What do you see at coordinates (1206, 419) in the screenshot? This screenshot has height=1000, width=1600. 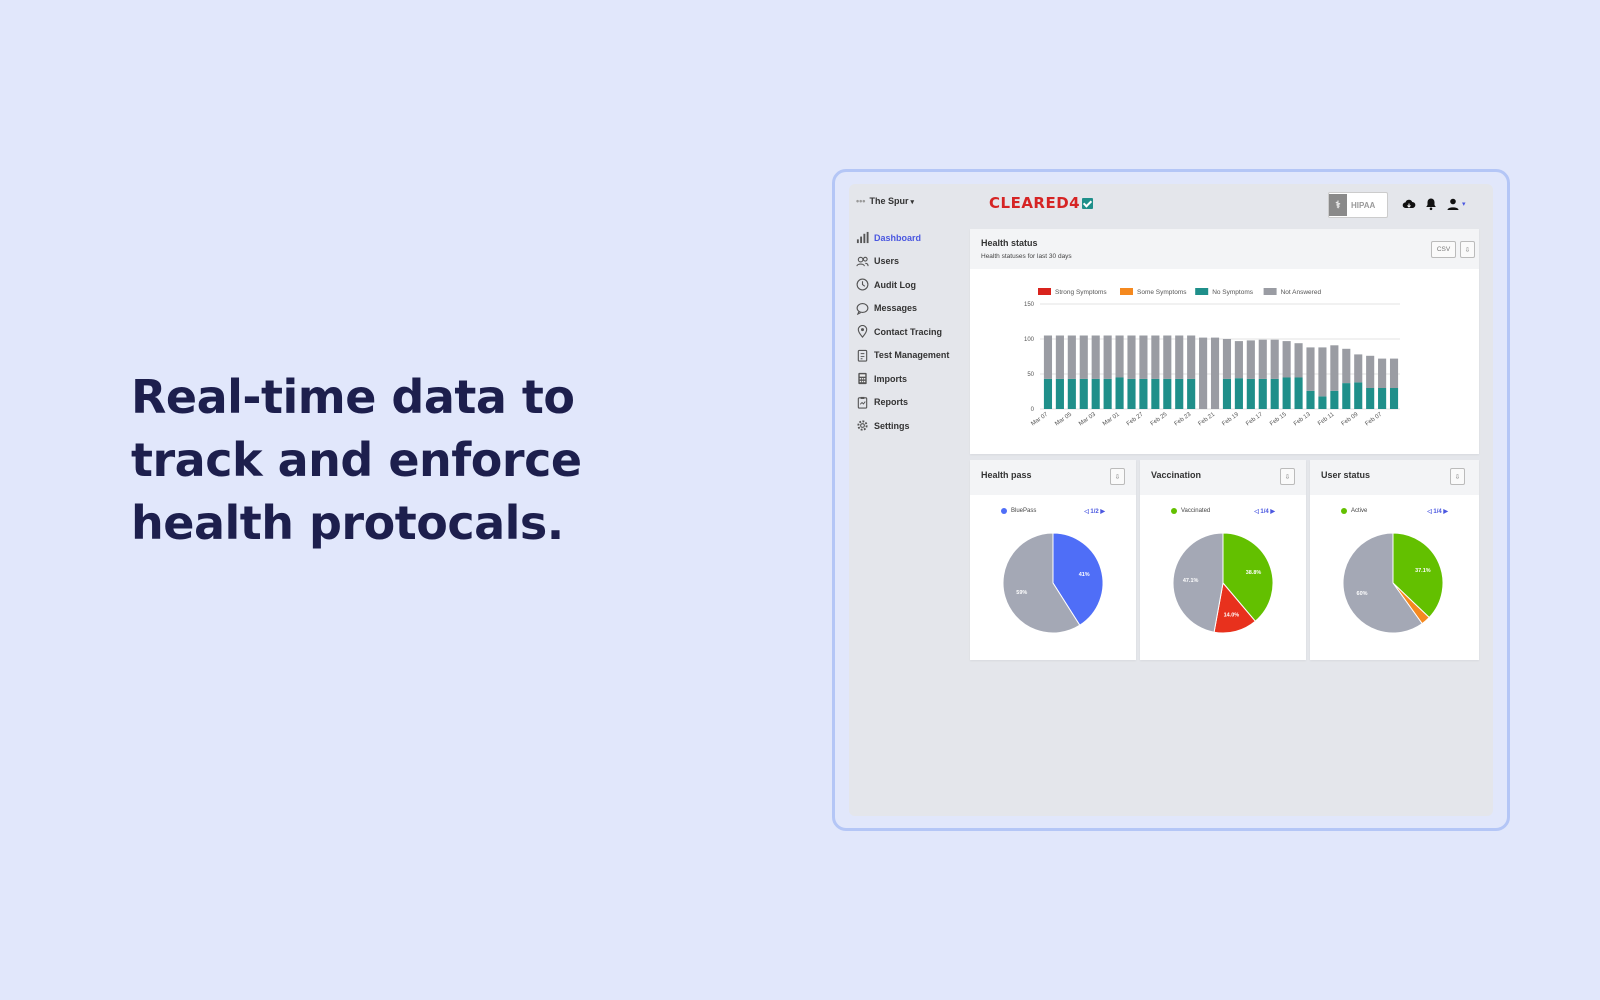 I see `x-tick-label: Feb 21` at bounding box center [1206, 419].